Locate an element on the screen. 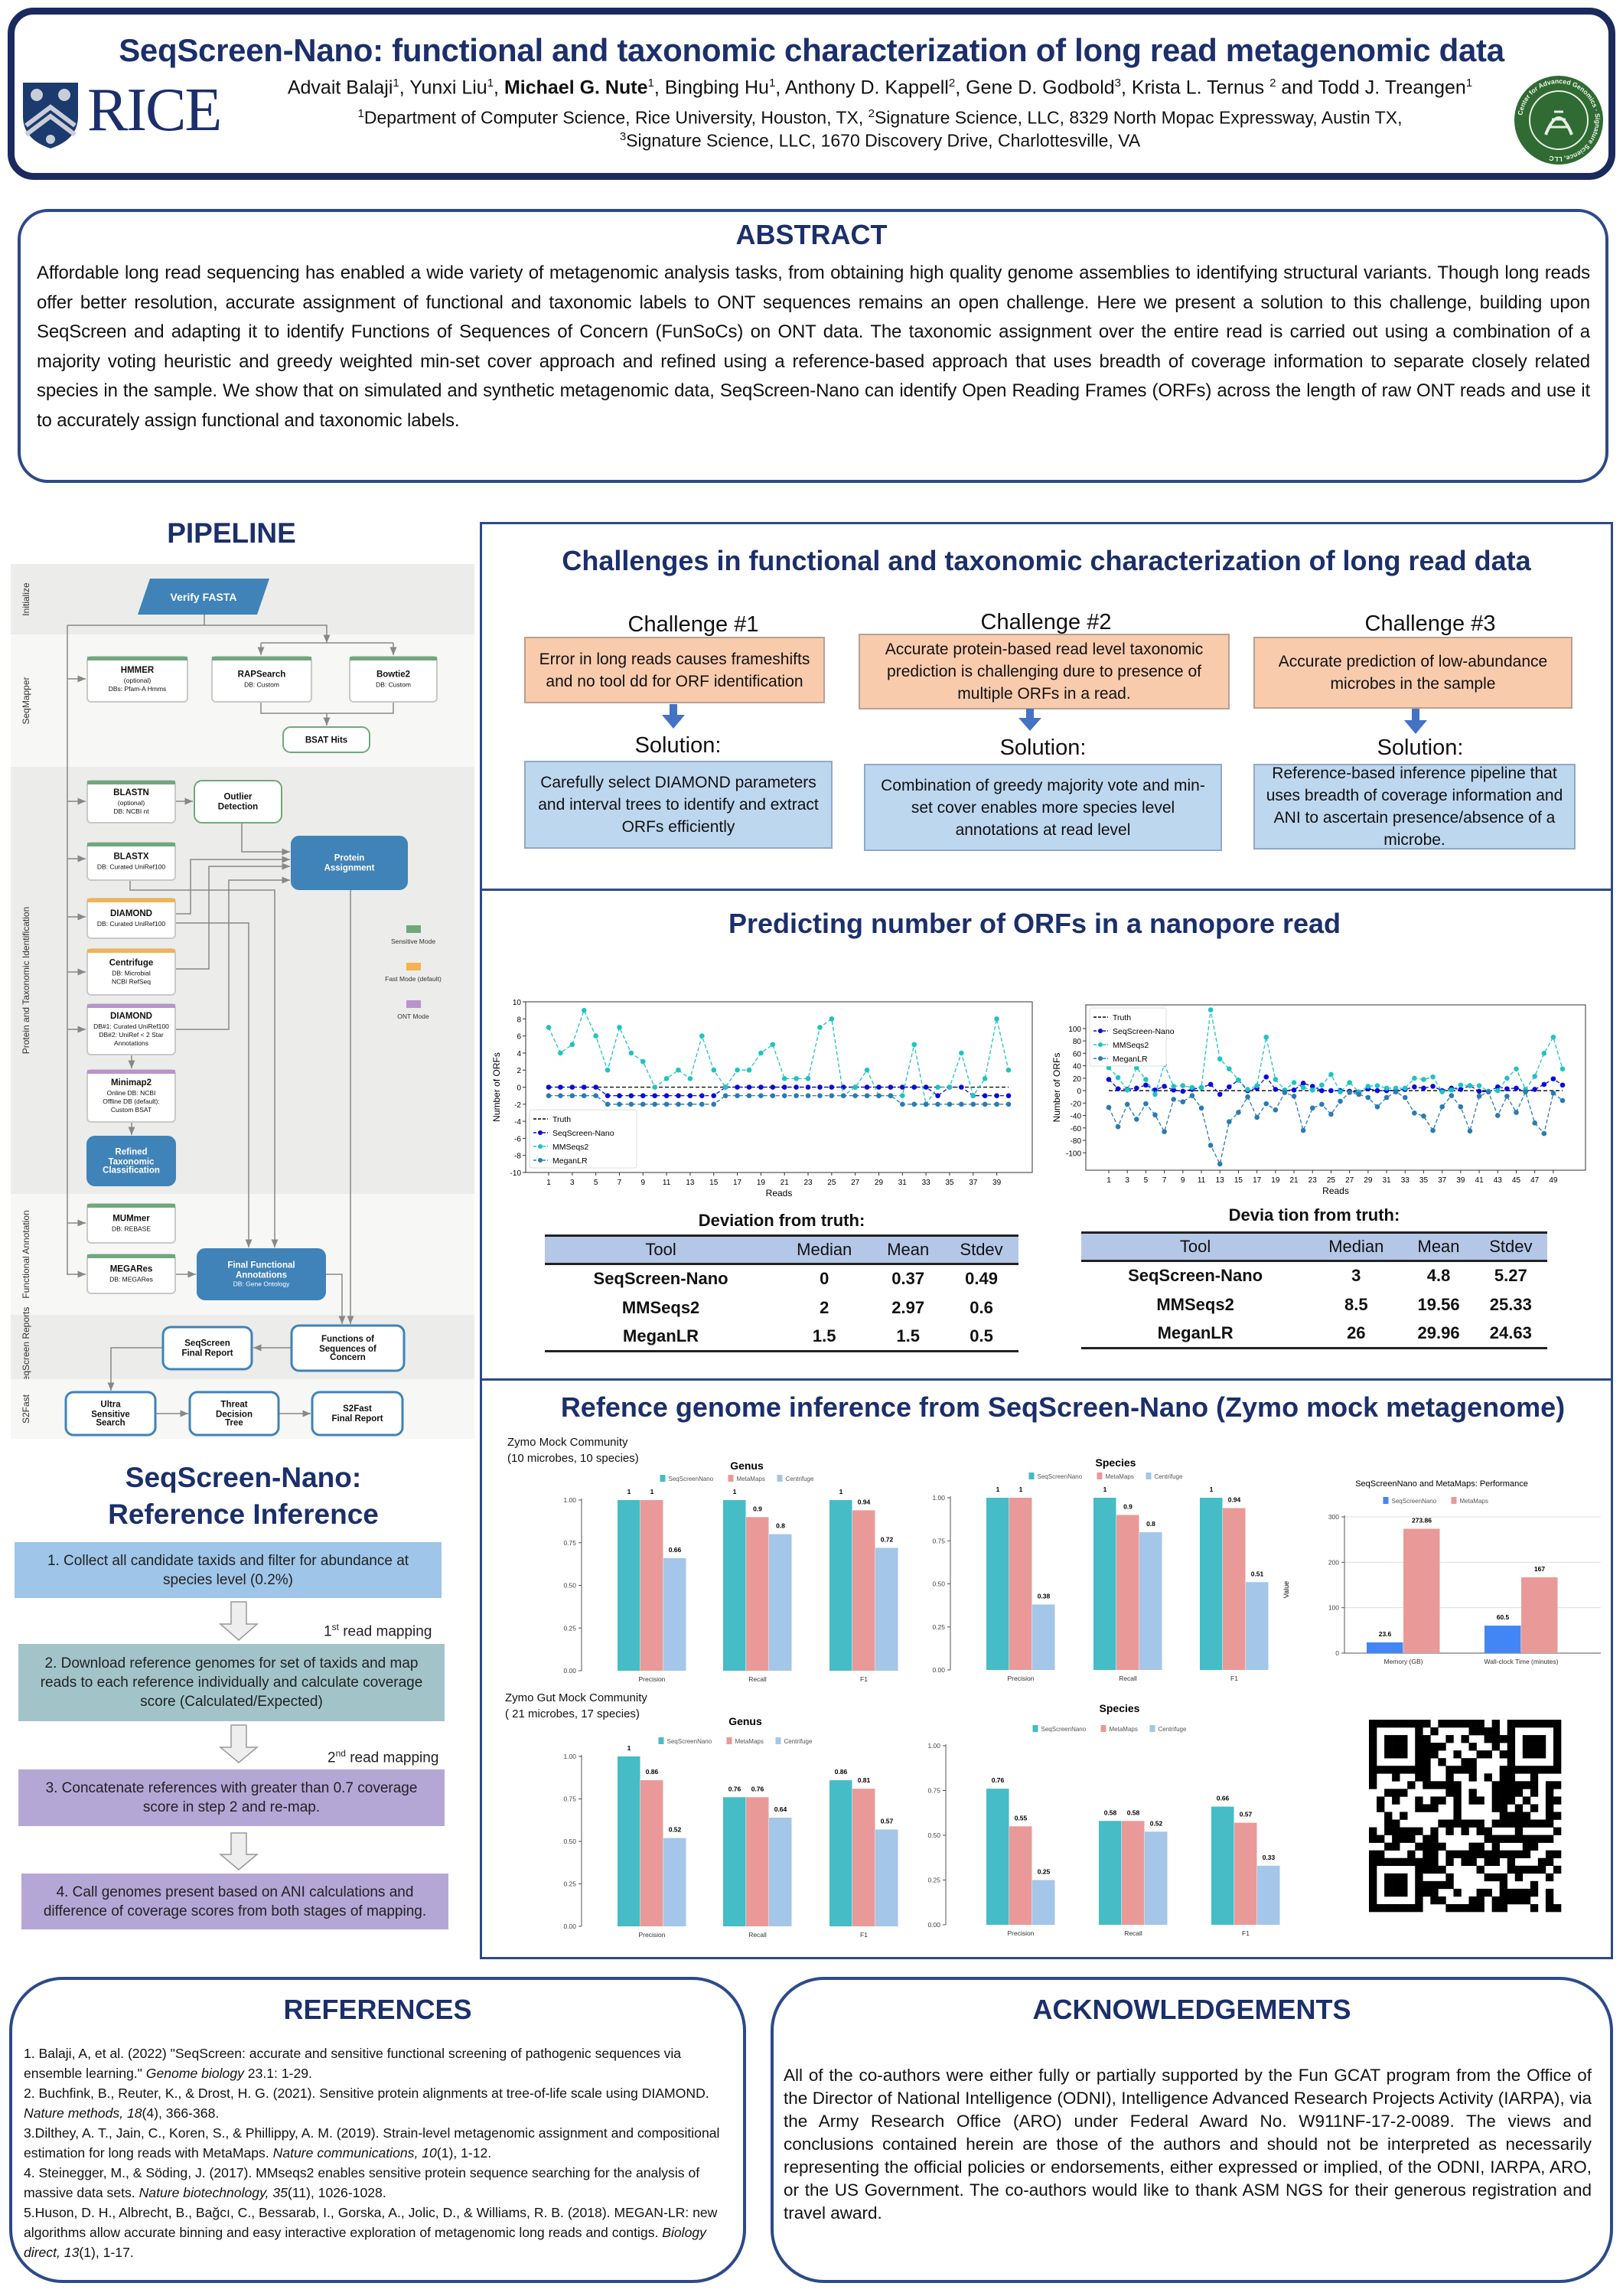 This screenshot has height=2296, width=1623. table-cell: 2 is located at coordinates (825, 1307).